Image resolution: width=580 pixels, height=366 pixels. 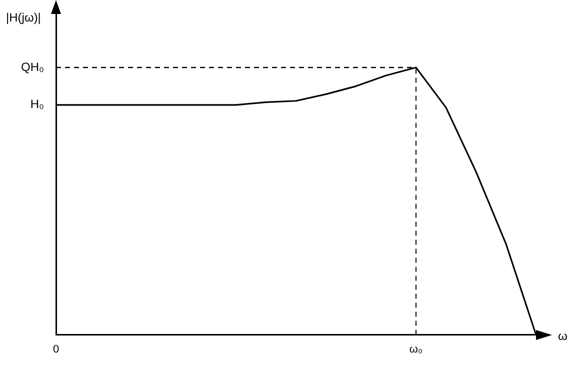 What do you see at coordinates (37, 104) in the screenshot?
I see `annotation: H₀` at bounding box center [37, 104].